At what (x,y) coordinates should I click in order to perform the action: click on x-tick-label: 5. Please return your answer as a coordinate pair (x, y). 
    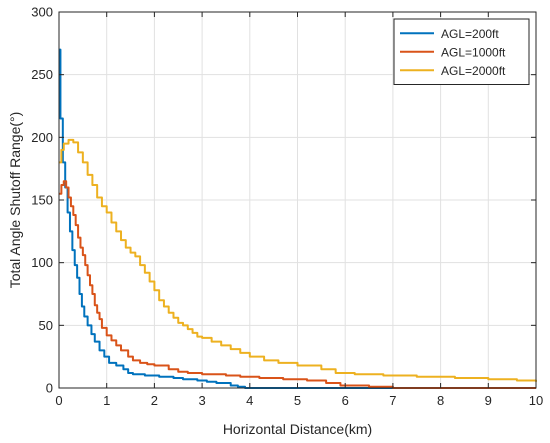
    Looking at the image, I should click on (297, 400).